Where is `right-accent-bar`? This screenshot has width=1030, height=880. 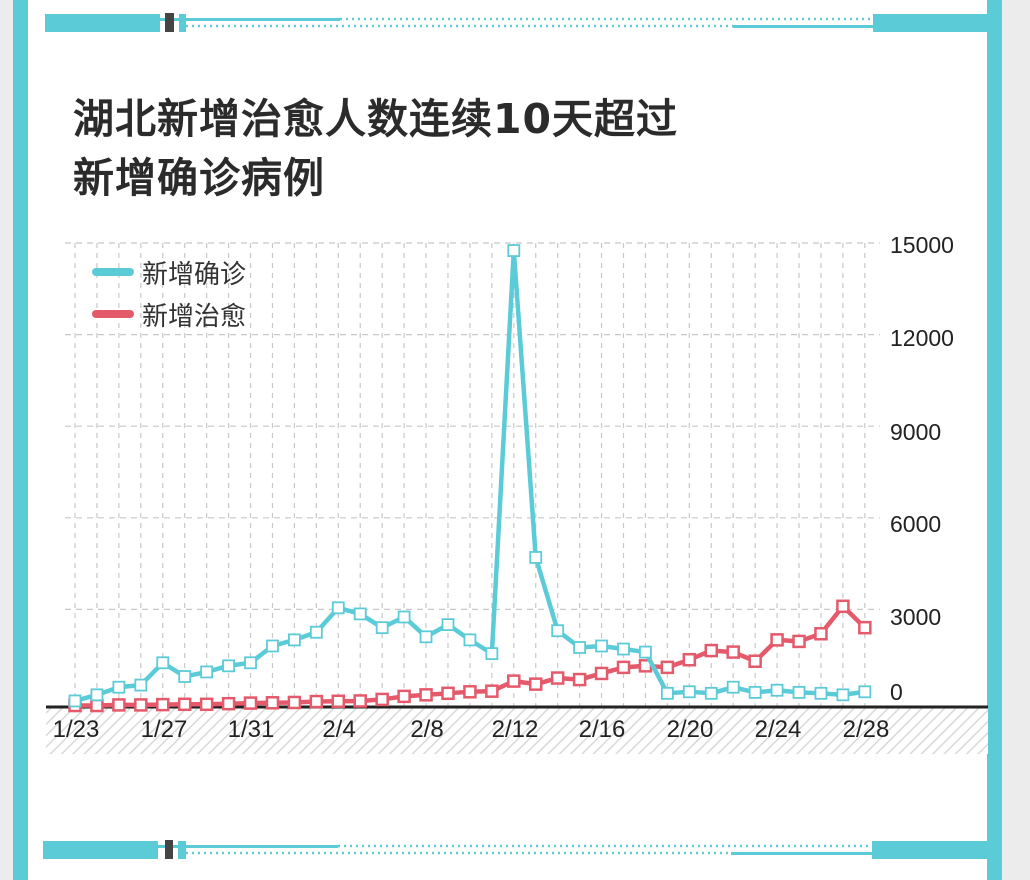 right-accent-bar is located at coordinates (994, 440).